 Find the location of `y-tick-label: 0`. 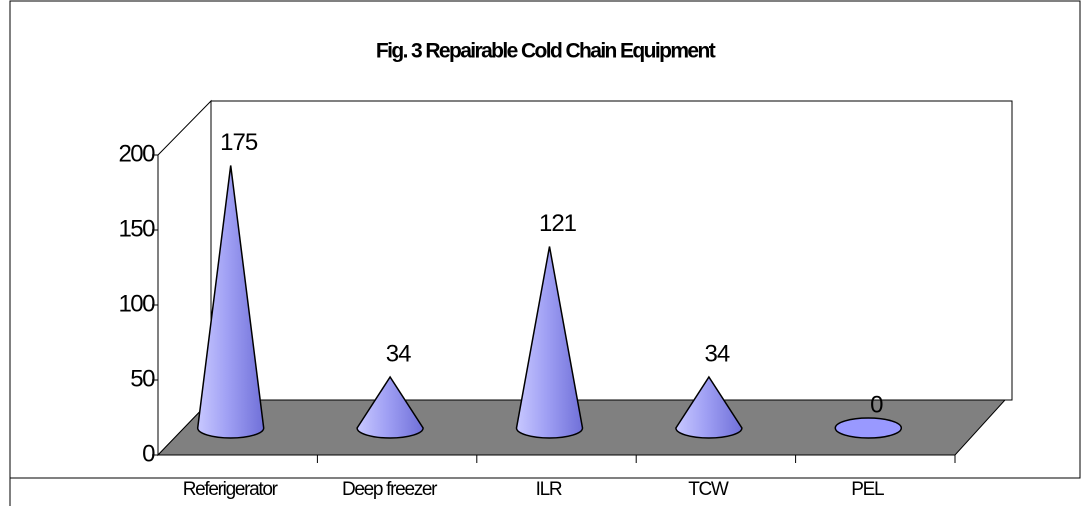

y-tick-label: 0 is located at coordinates (148, 453).